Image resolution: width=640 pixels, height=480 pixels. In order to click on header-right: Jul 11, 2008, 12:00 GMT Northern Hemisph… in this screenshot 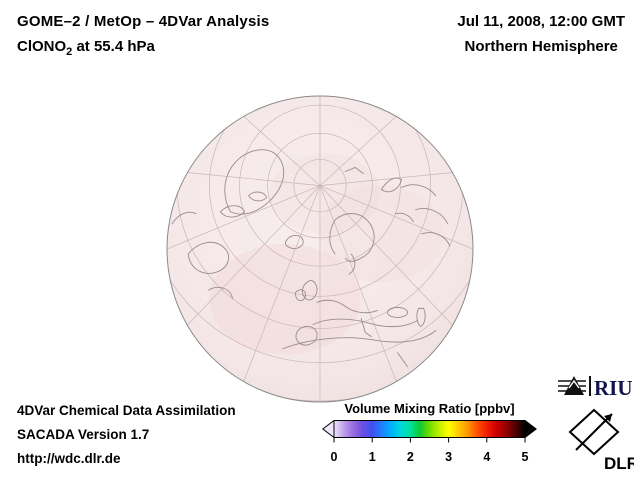, I will do `click(541, 34)`.